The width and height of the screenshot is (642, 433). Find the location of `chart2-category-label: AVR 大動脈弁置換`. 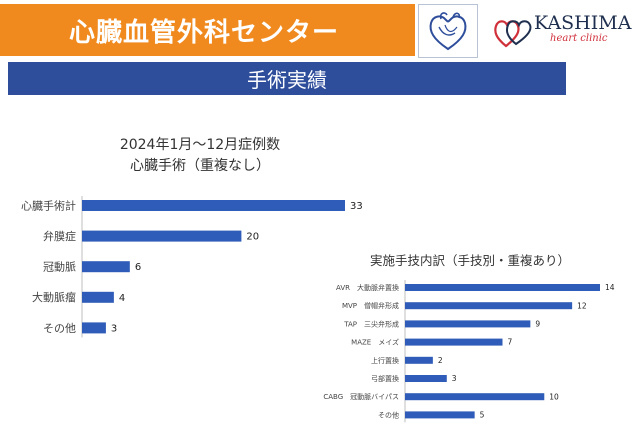

chart2-category-label: AVR 大動脈弁置換 is located at coordinates (367, 287).